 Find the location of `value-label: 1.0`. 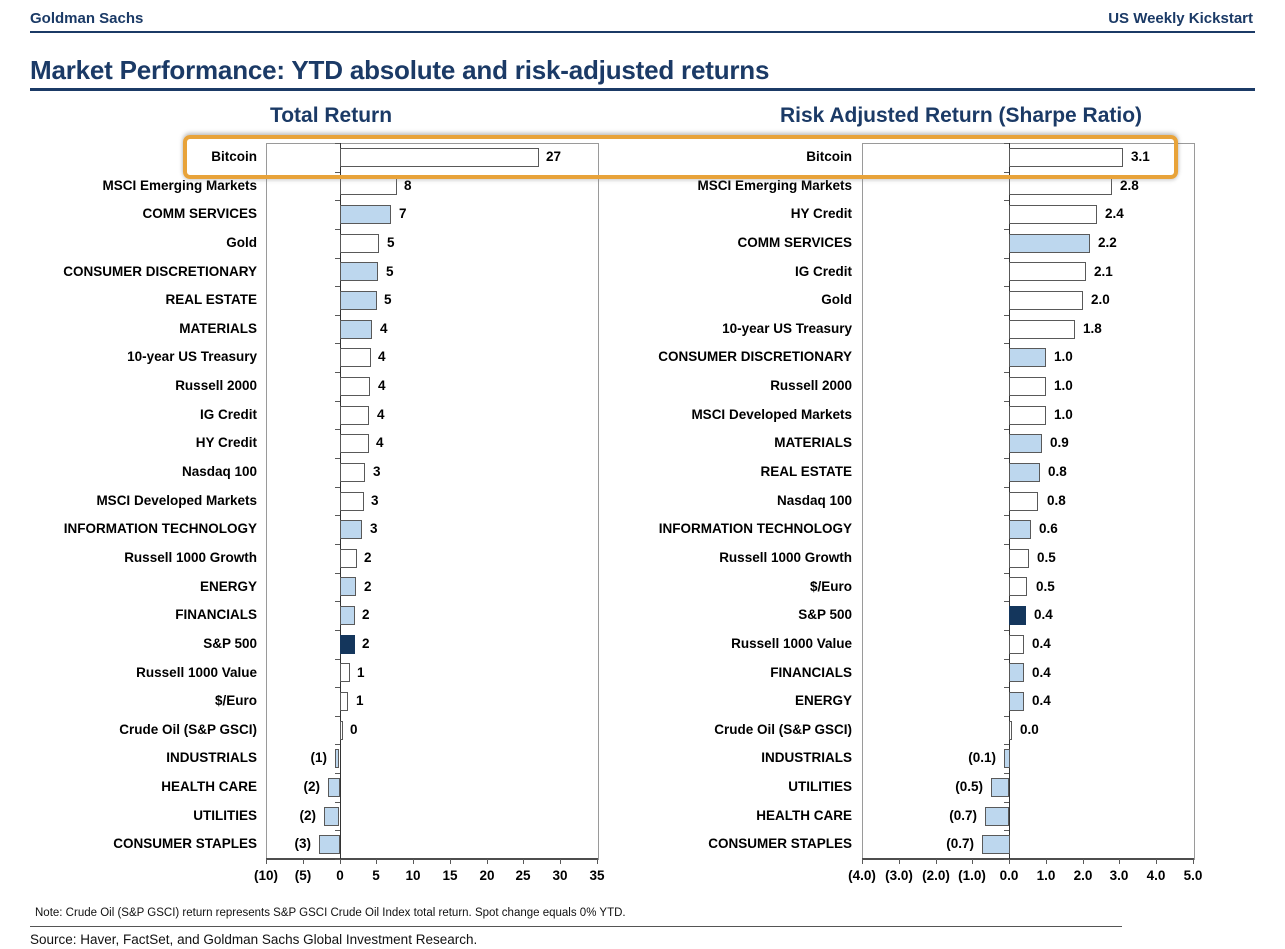

value-label: 1.0 is located at coordinates (1063, 356).